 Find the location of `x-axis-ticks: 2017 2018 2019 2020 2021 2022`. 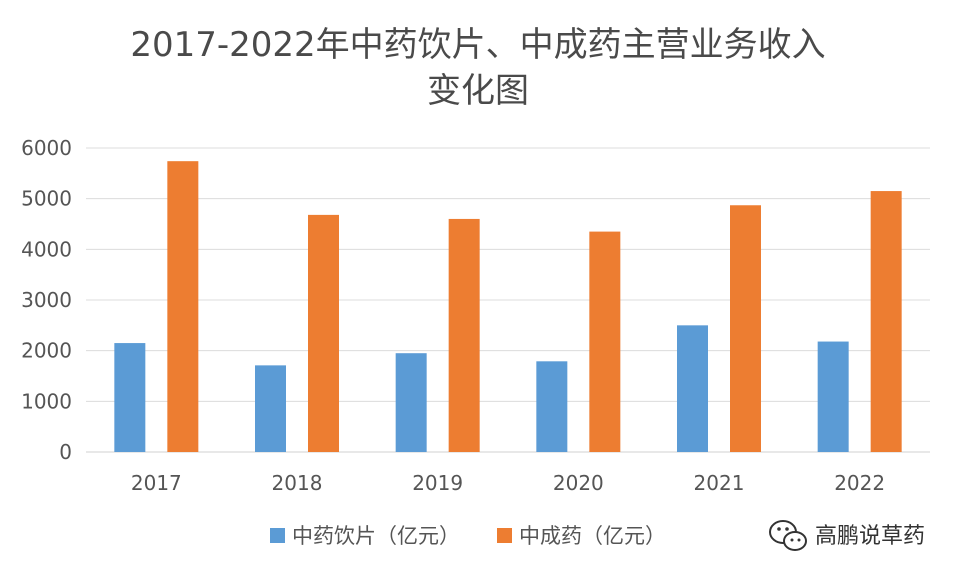

x-axis-ticks: 2017 2018 2019 2020 2021 2022 is located at coordinates (508, 483).